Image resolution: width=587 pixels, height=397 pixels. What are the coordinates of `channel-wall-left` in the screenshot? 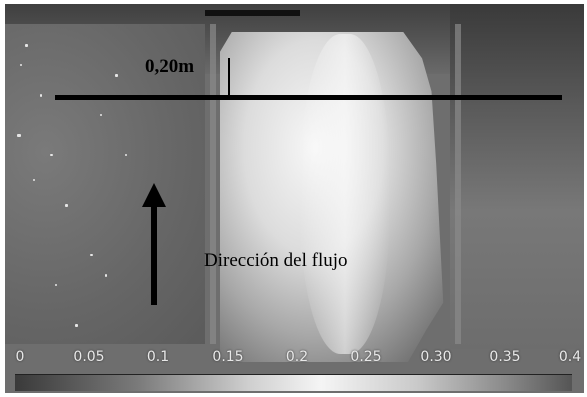 It's located at (213, 184).